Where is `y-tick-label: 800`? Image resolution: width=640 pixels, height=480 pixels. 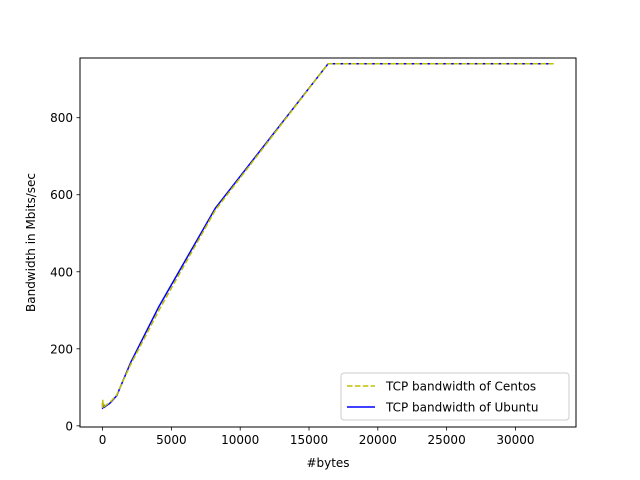
y-tick-label: 800 is located at coordinates (61, 118).